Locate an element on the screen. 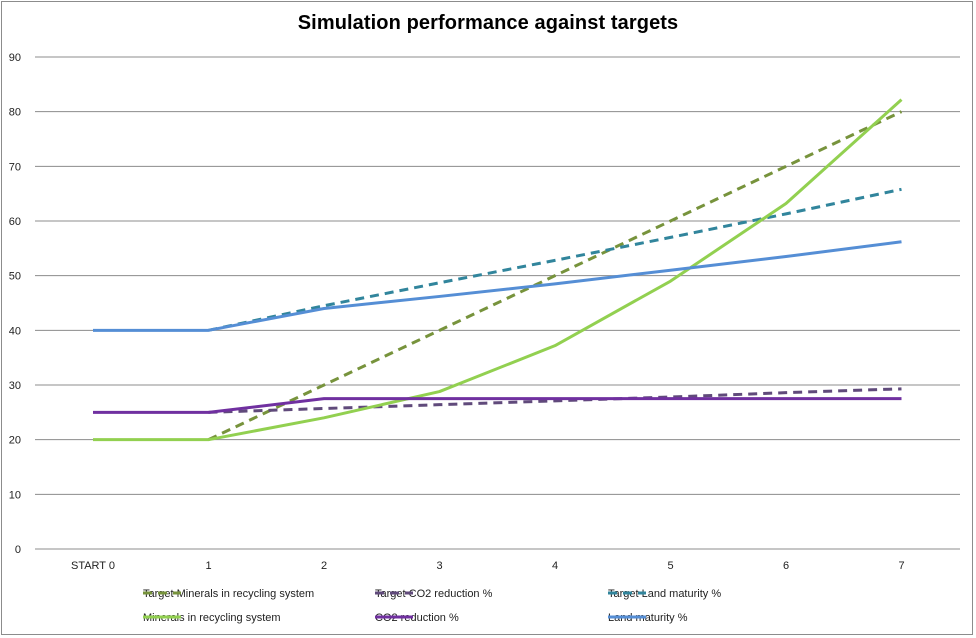 The width and height of the screenshot is (976, 638). chart-title: Simulation performance against targets is located at coordinates (488, 23).